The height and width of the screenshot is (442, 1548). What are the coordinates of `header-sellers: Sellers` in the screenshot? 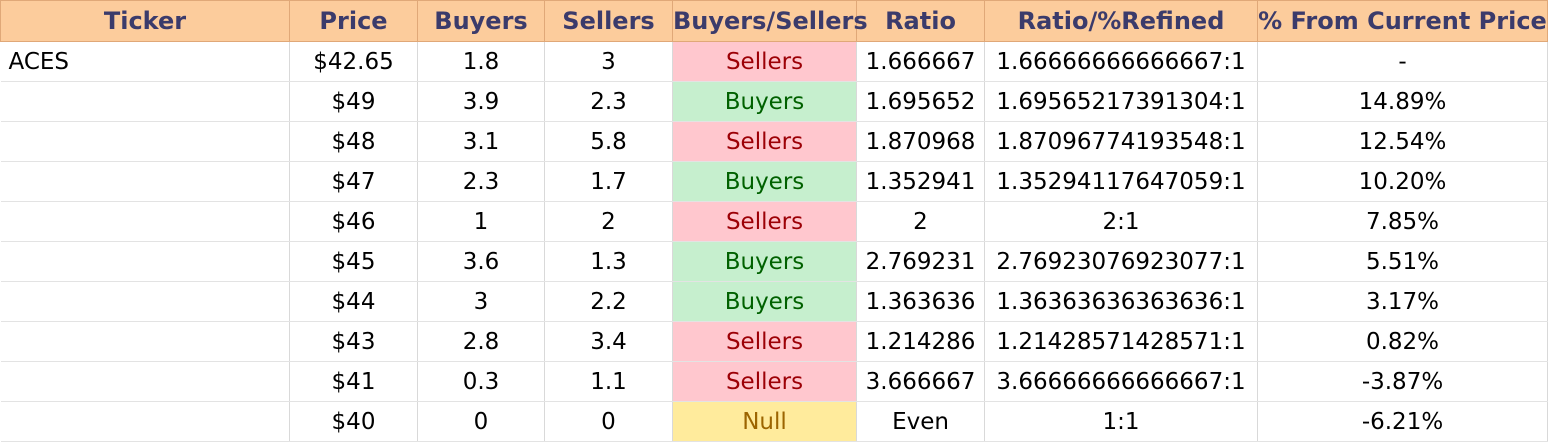 It's located at (608, 21).